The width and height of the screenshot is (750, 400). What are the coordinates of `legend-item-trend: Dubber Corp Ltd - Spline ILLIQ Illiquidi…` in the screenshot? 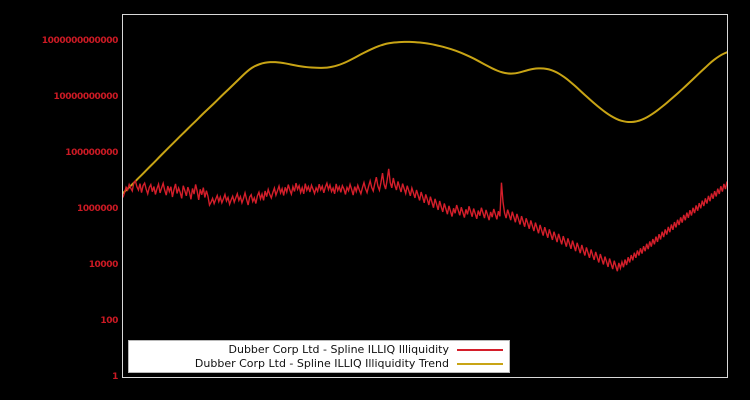 It's located at (316, 364).